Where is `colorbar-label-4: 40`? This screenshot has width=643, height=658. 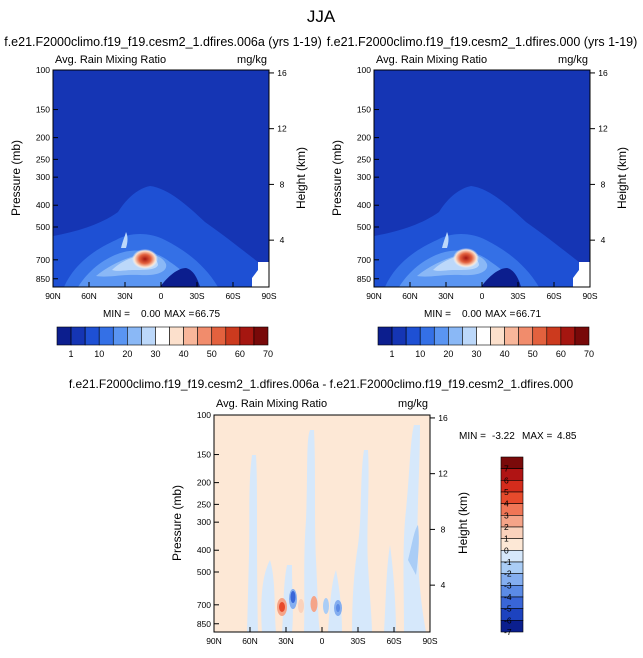
colorbar-label-4: 40 is located at coordinates (505, 354).